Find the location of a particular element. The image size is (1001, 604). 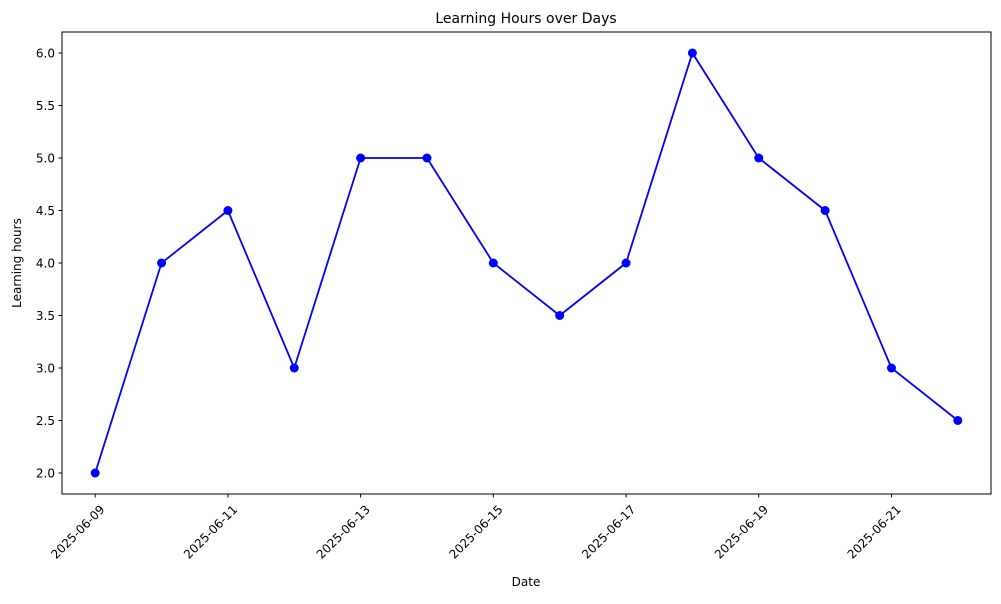

y-tick-label: 4.0 is located at coordinates (45, 264).